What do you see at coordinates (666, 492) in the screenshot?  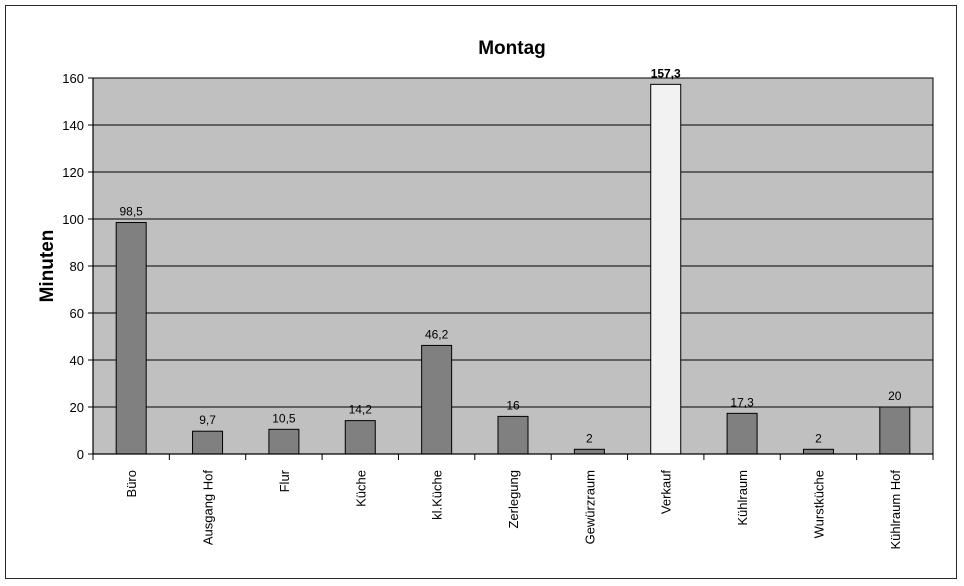 I see `x-category-label: Verkauf` at bounding box center [666, 492].